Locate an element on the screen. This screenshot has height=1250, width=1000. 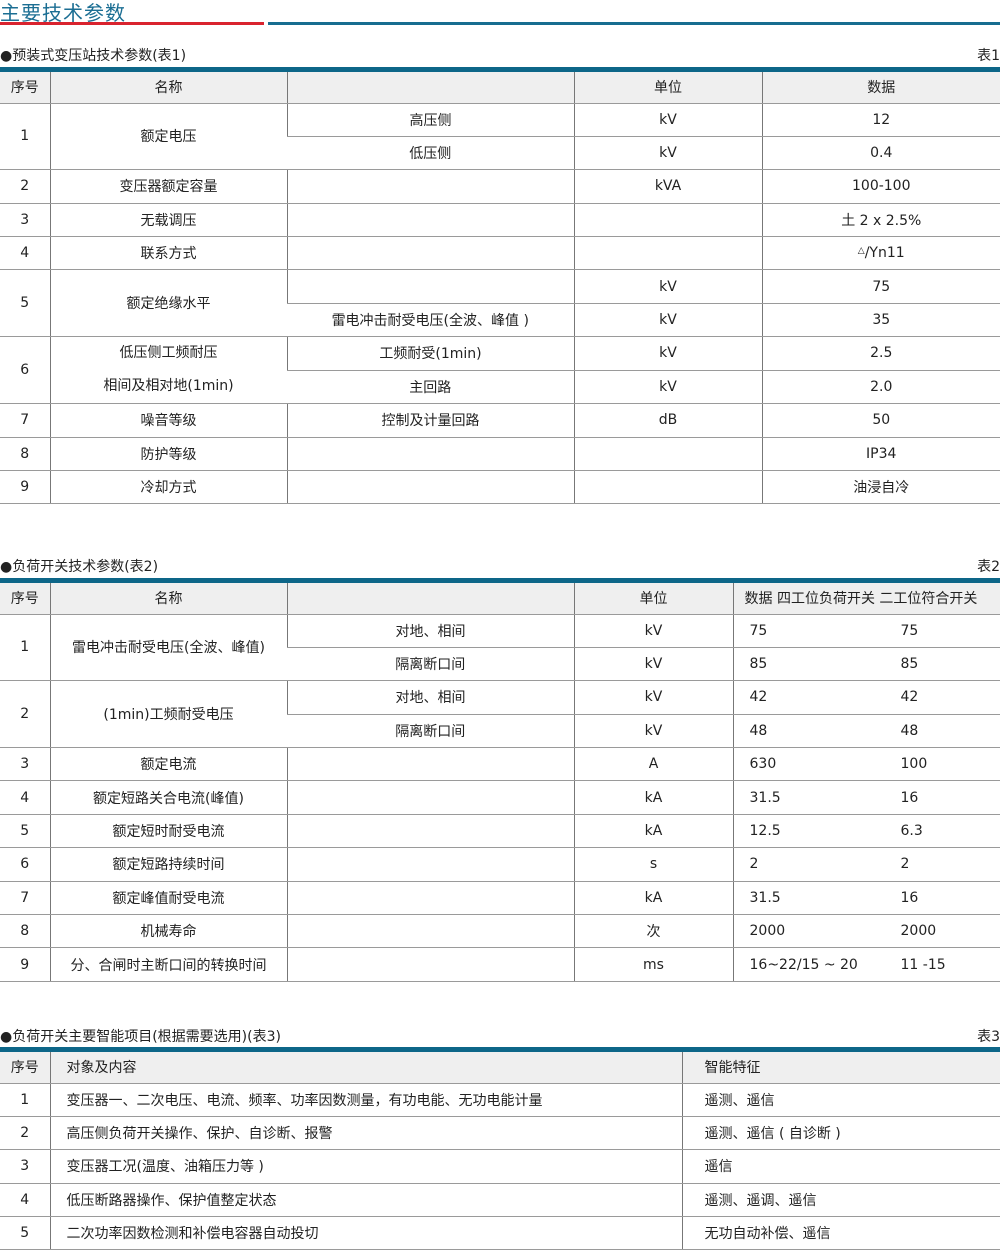
cell: dB is located at coordinates (667, 420).